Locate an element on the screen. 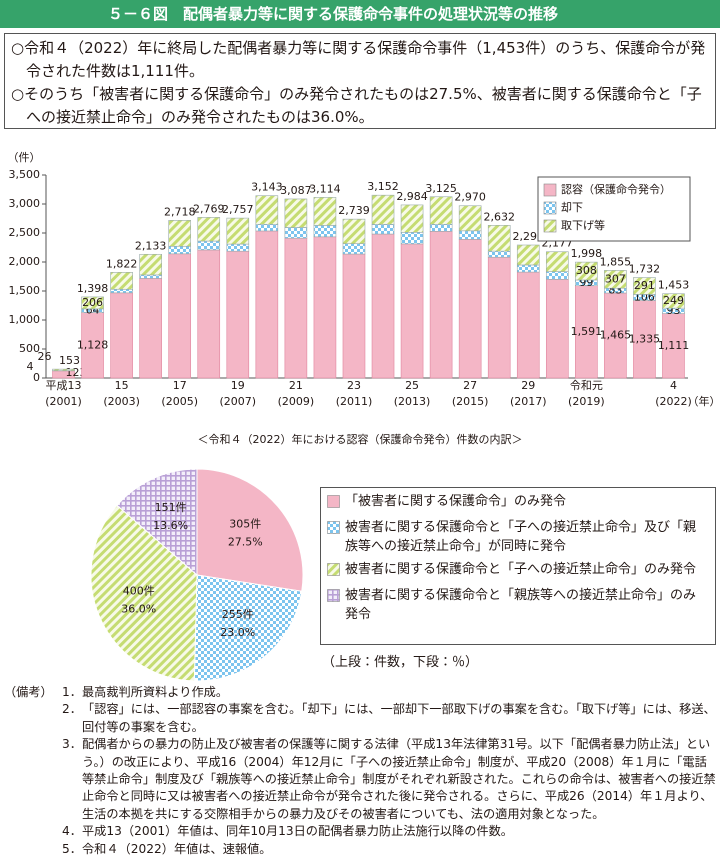 The width and height of the screenshot is (720, 864). segment-label: 307 is located at coordinates (615, 278).